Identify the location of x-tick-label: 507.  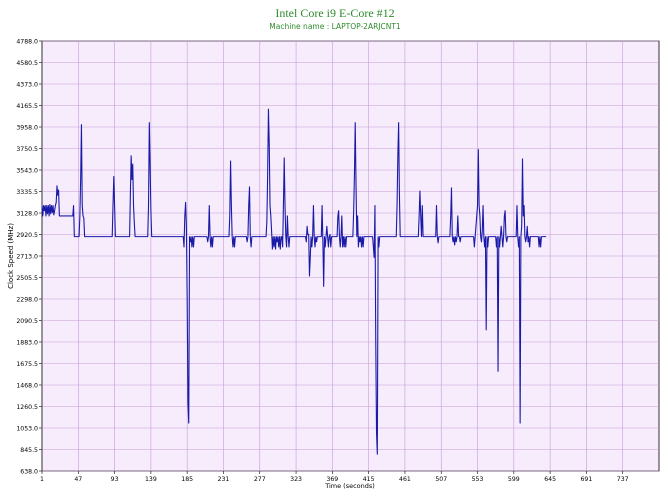
(441, 479).